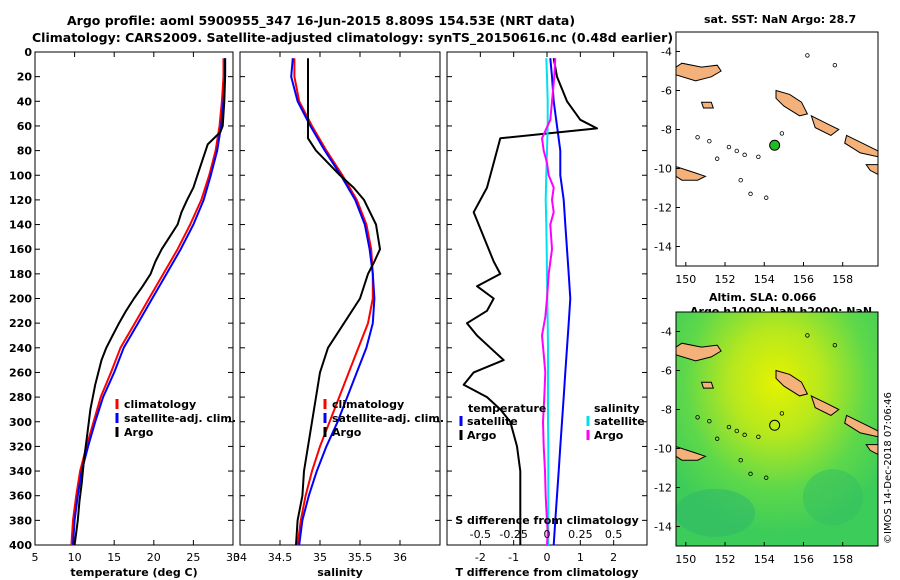 The width and height of the screenshot is (900, 580). Describe the element at coordinates (513, 534) in the screenshot. I see `xtick-label-s: -0.25` at that location.